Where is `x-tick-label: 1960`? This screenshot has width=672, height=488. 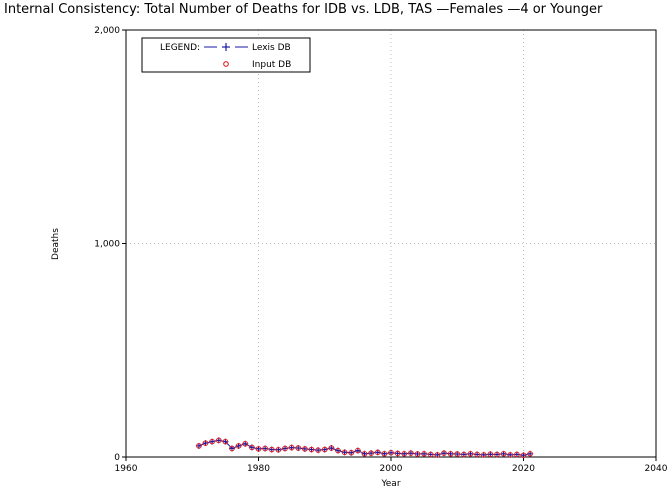
x-tick-label: 1960 is located at coordinates (126, 469).